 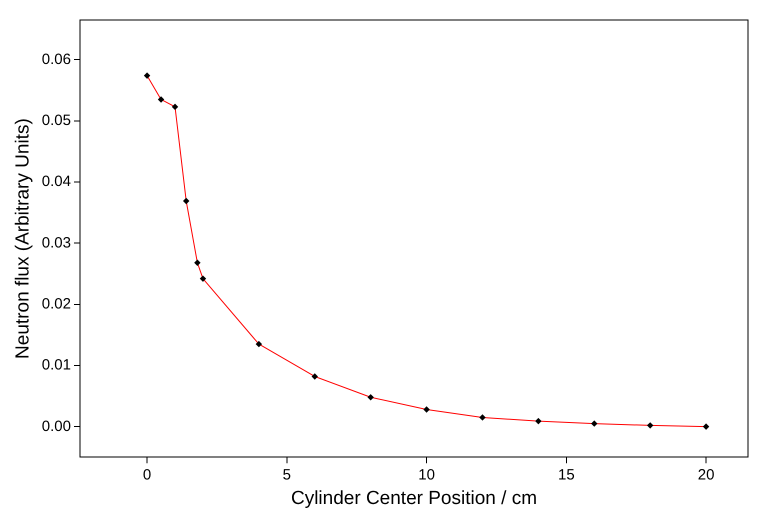 I want to click on x-tick-label: 5, so click(x=286, y=475).